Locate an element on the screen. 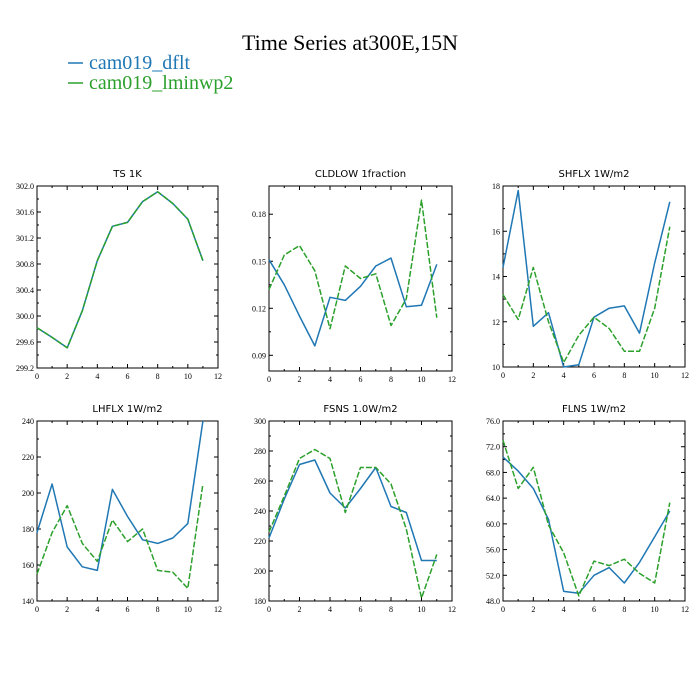  y-tick-label: 14 is located at coordinates (496, 277).